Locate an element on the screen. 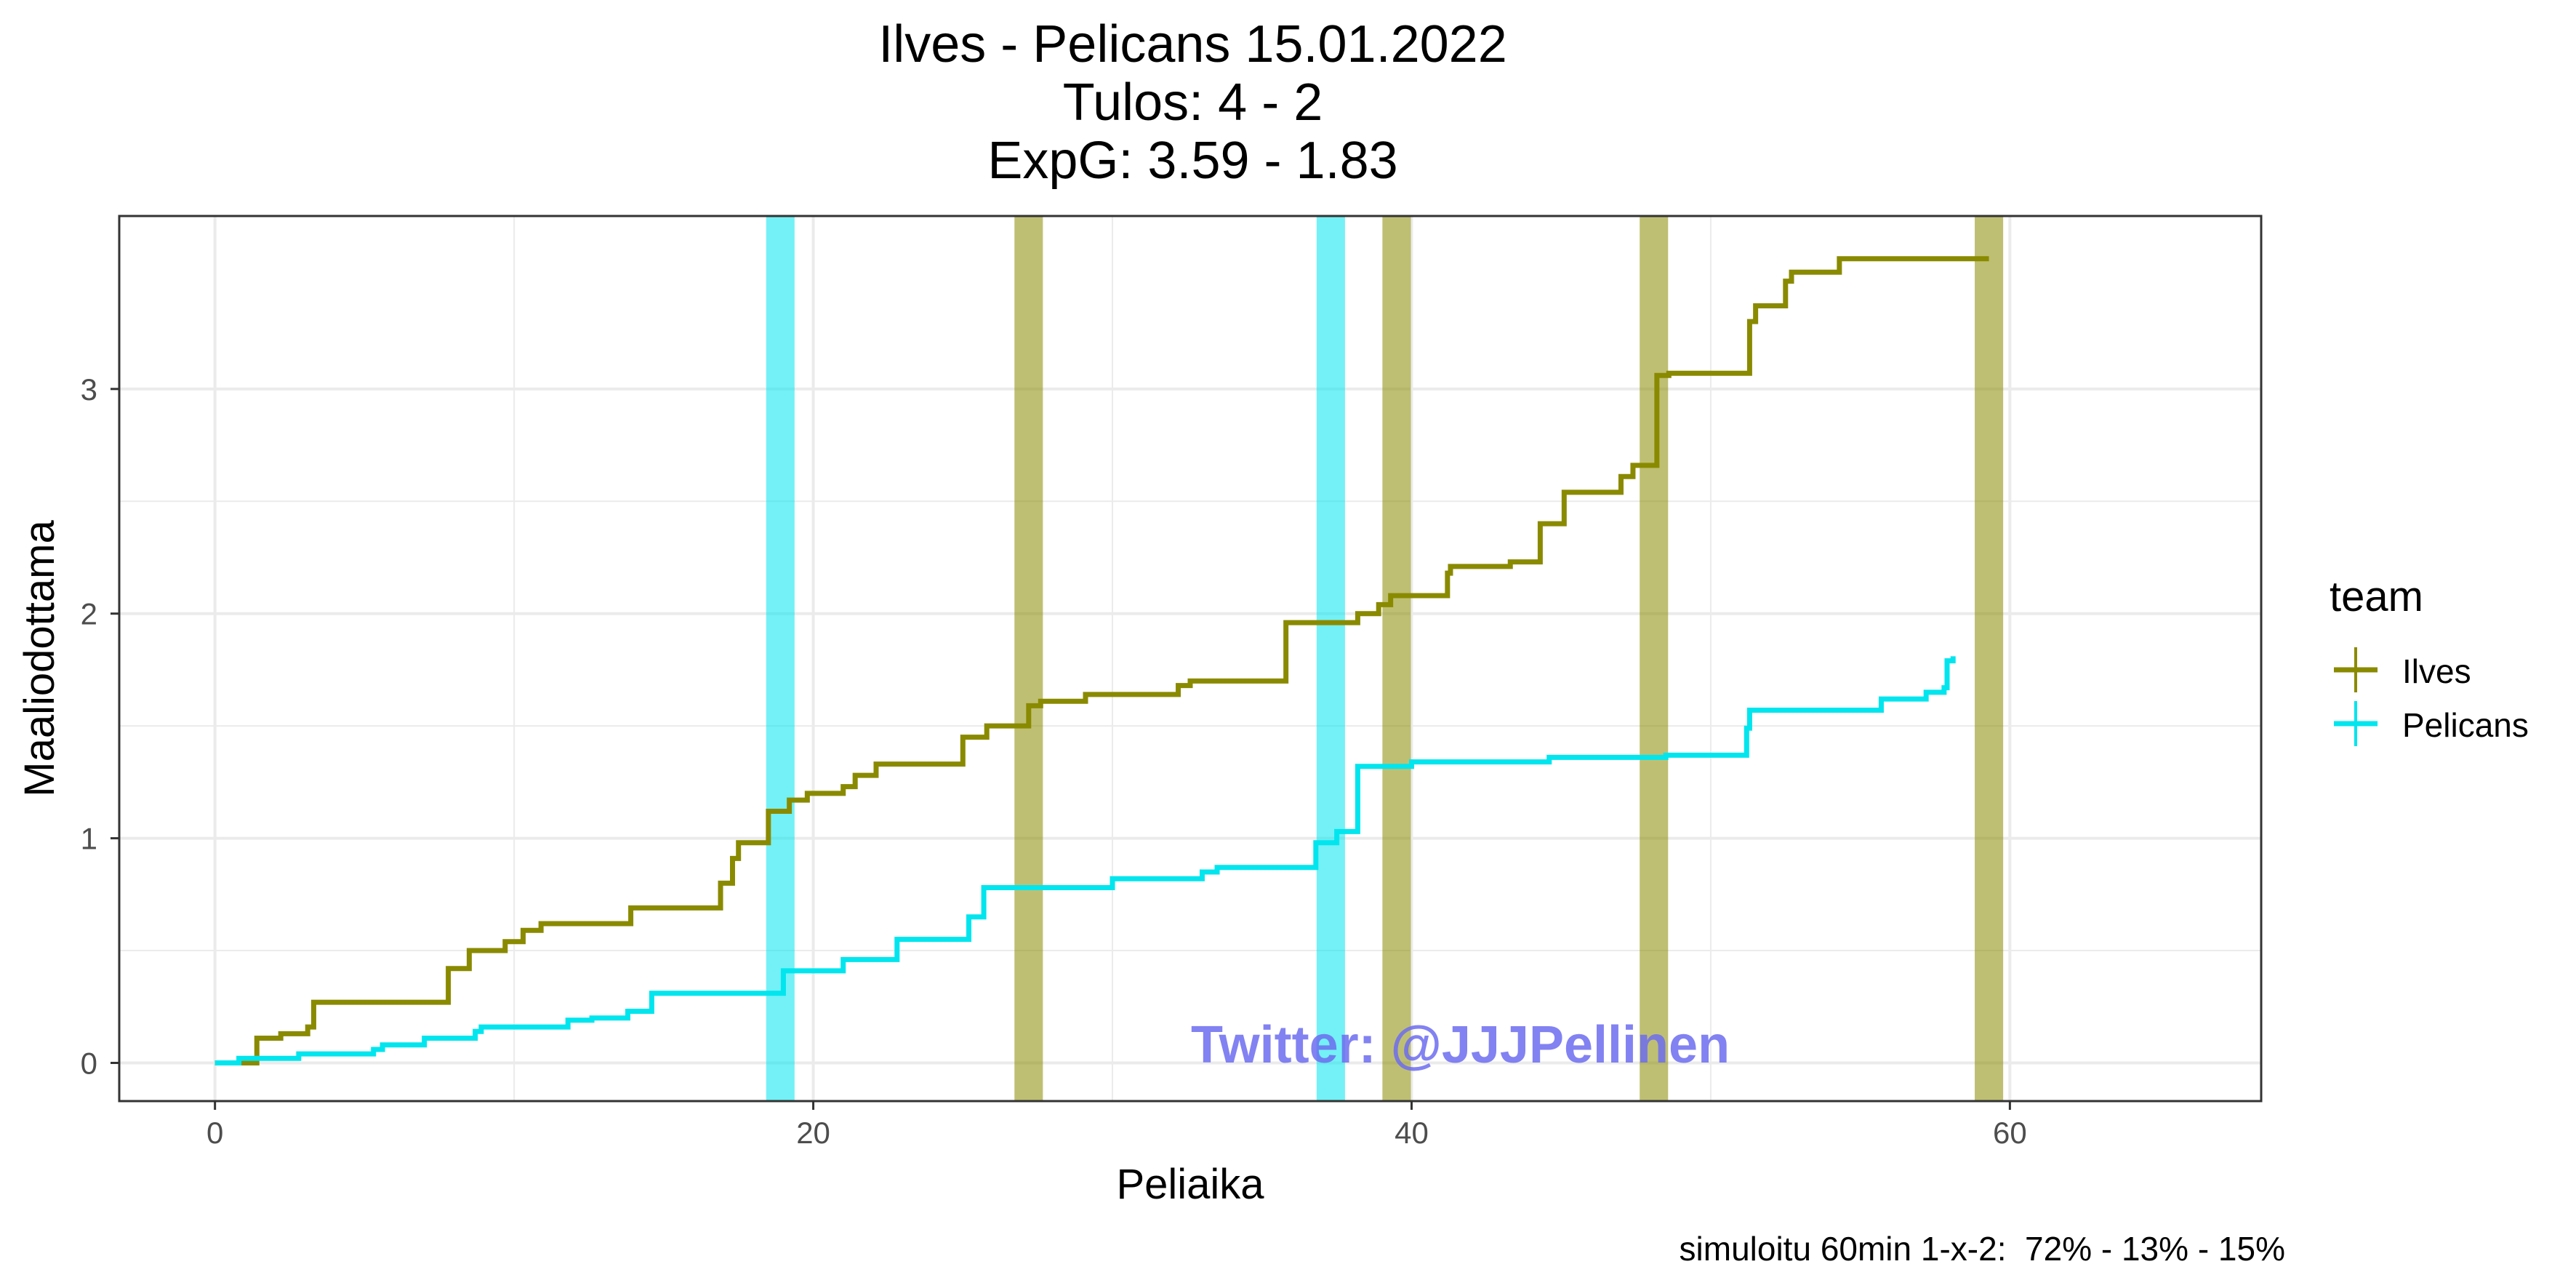 The height and width of the screenshot is (1288, 2576). chart-title-line-3: ExpG: 3.59 - 1.83 is located at coordinates (1193, 161).